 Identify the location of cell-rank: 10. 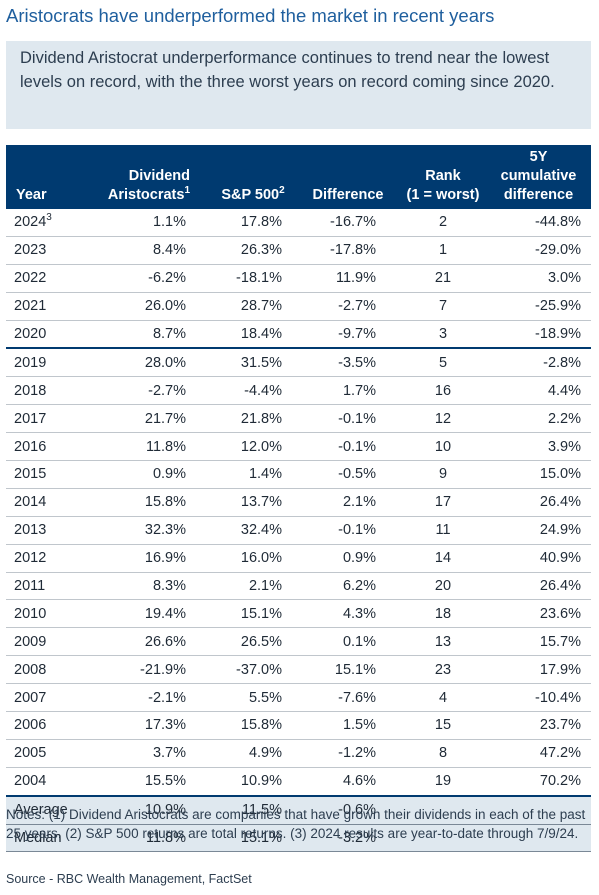
(443, 447).